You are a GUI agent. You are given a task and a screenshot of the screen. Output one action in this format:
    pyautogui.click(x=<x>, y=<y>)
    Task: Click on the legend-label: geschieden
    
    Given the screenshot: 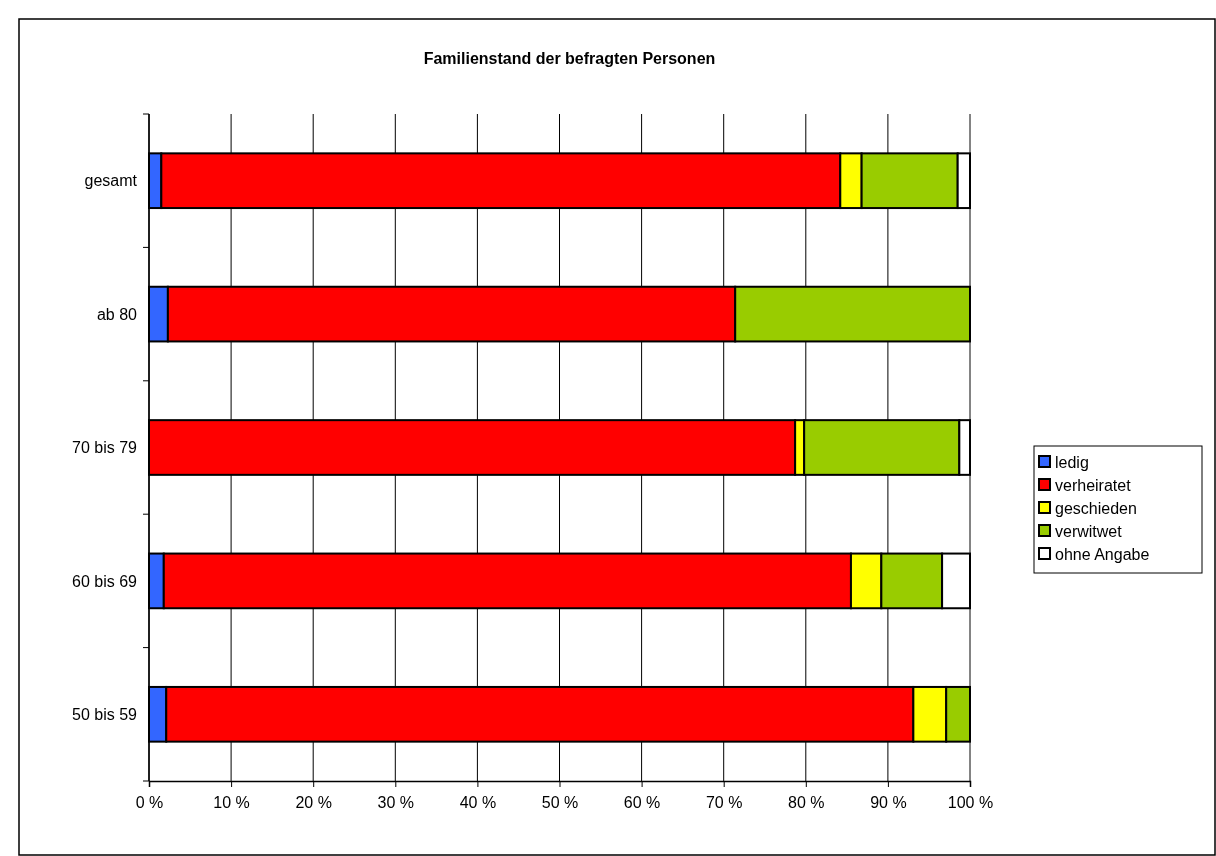 What is the action you would take?
    pyautogui.click(x=1096, y=508)
    